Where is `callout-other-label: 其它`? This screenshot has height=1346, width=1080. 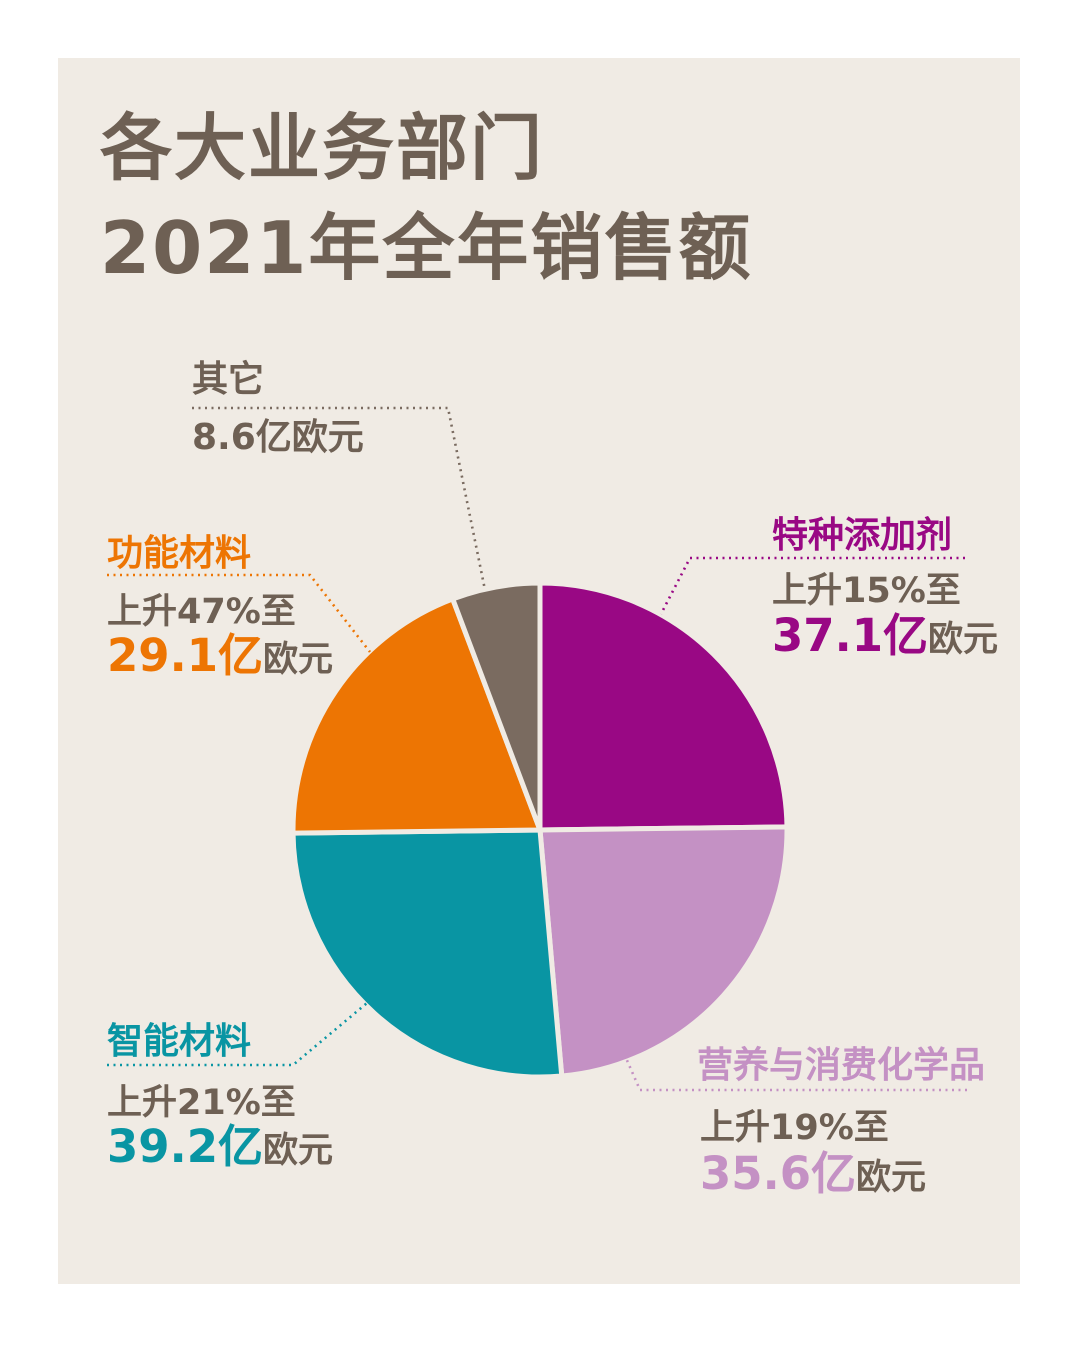 callout-other-label: 其它 is located at coordinates (228, 379).